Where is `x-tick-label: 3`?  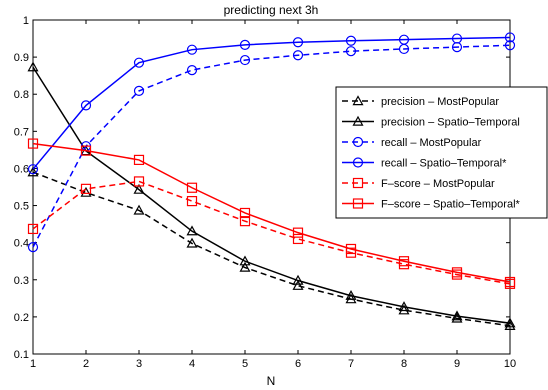 x-tick-label: 3 is located at coordinates (139, 364).